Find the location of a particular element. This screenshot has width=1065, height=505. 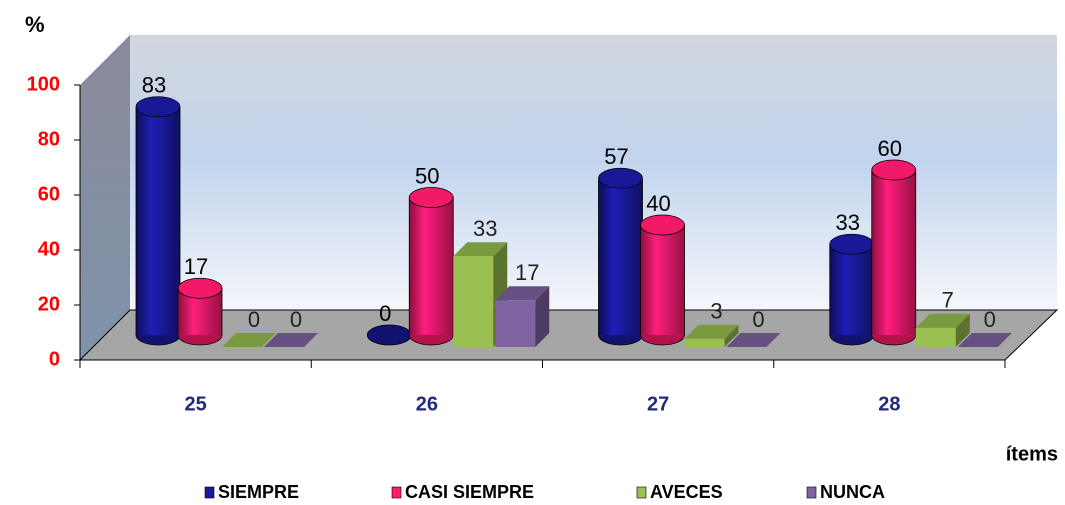

y-tick-label: 80 is located at coordinates (49, 139).